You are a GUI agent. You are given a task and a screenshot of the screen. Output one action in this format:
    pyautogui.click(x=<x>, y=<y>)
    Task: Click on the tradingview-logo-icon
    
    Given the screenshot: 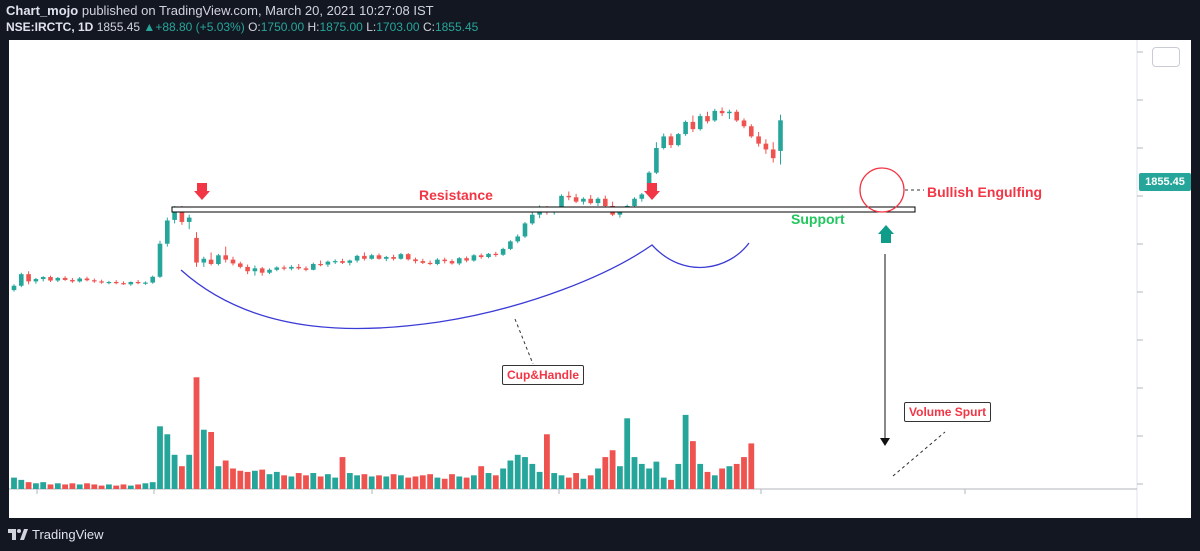 What is the action you would take?
    pyautogui.click(x=18, y=534)
    